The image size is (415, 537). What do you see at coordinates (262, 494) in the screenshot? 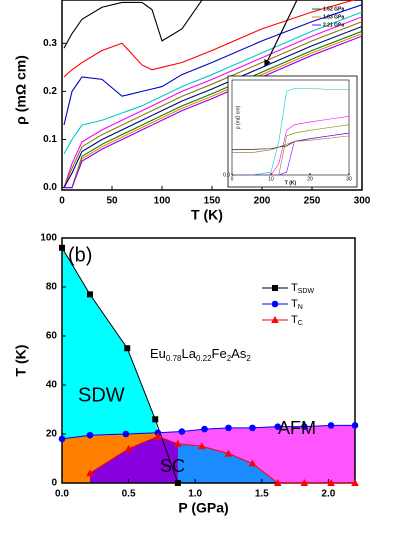
I see `x-tick-label: 1.5` at bounding box center [262, 494].